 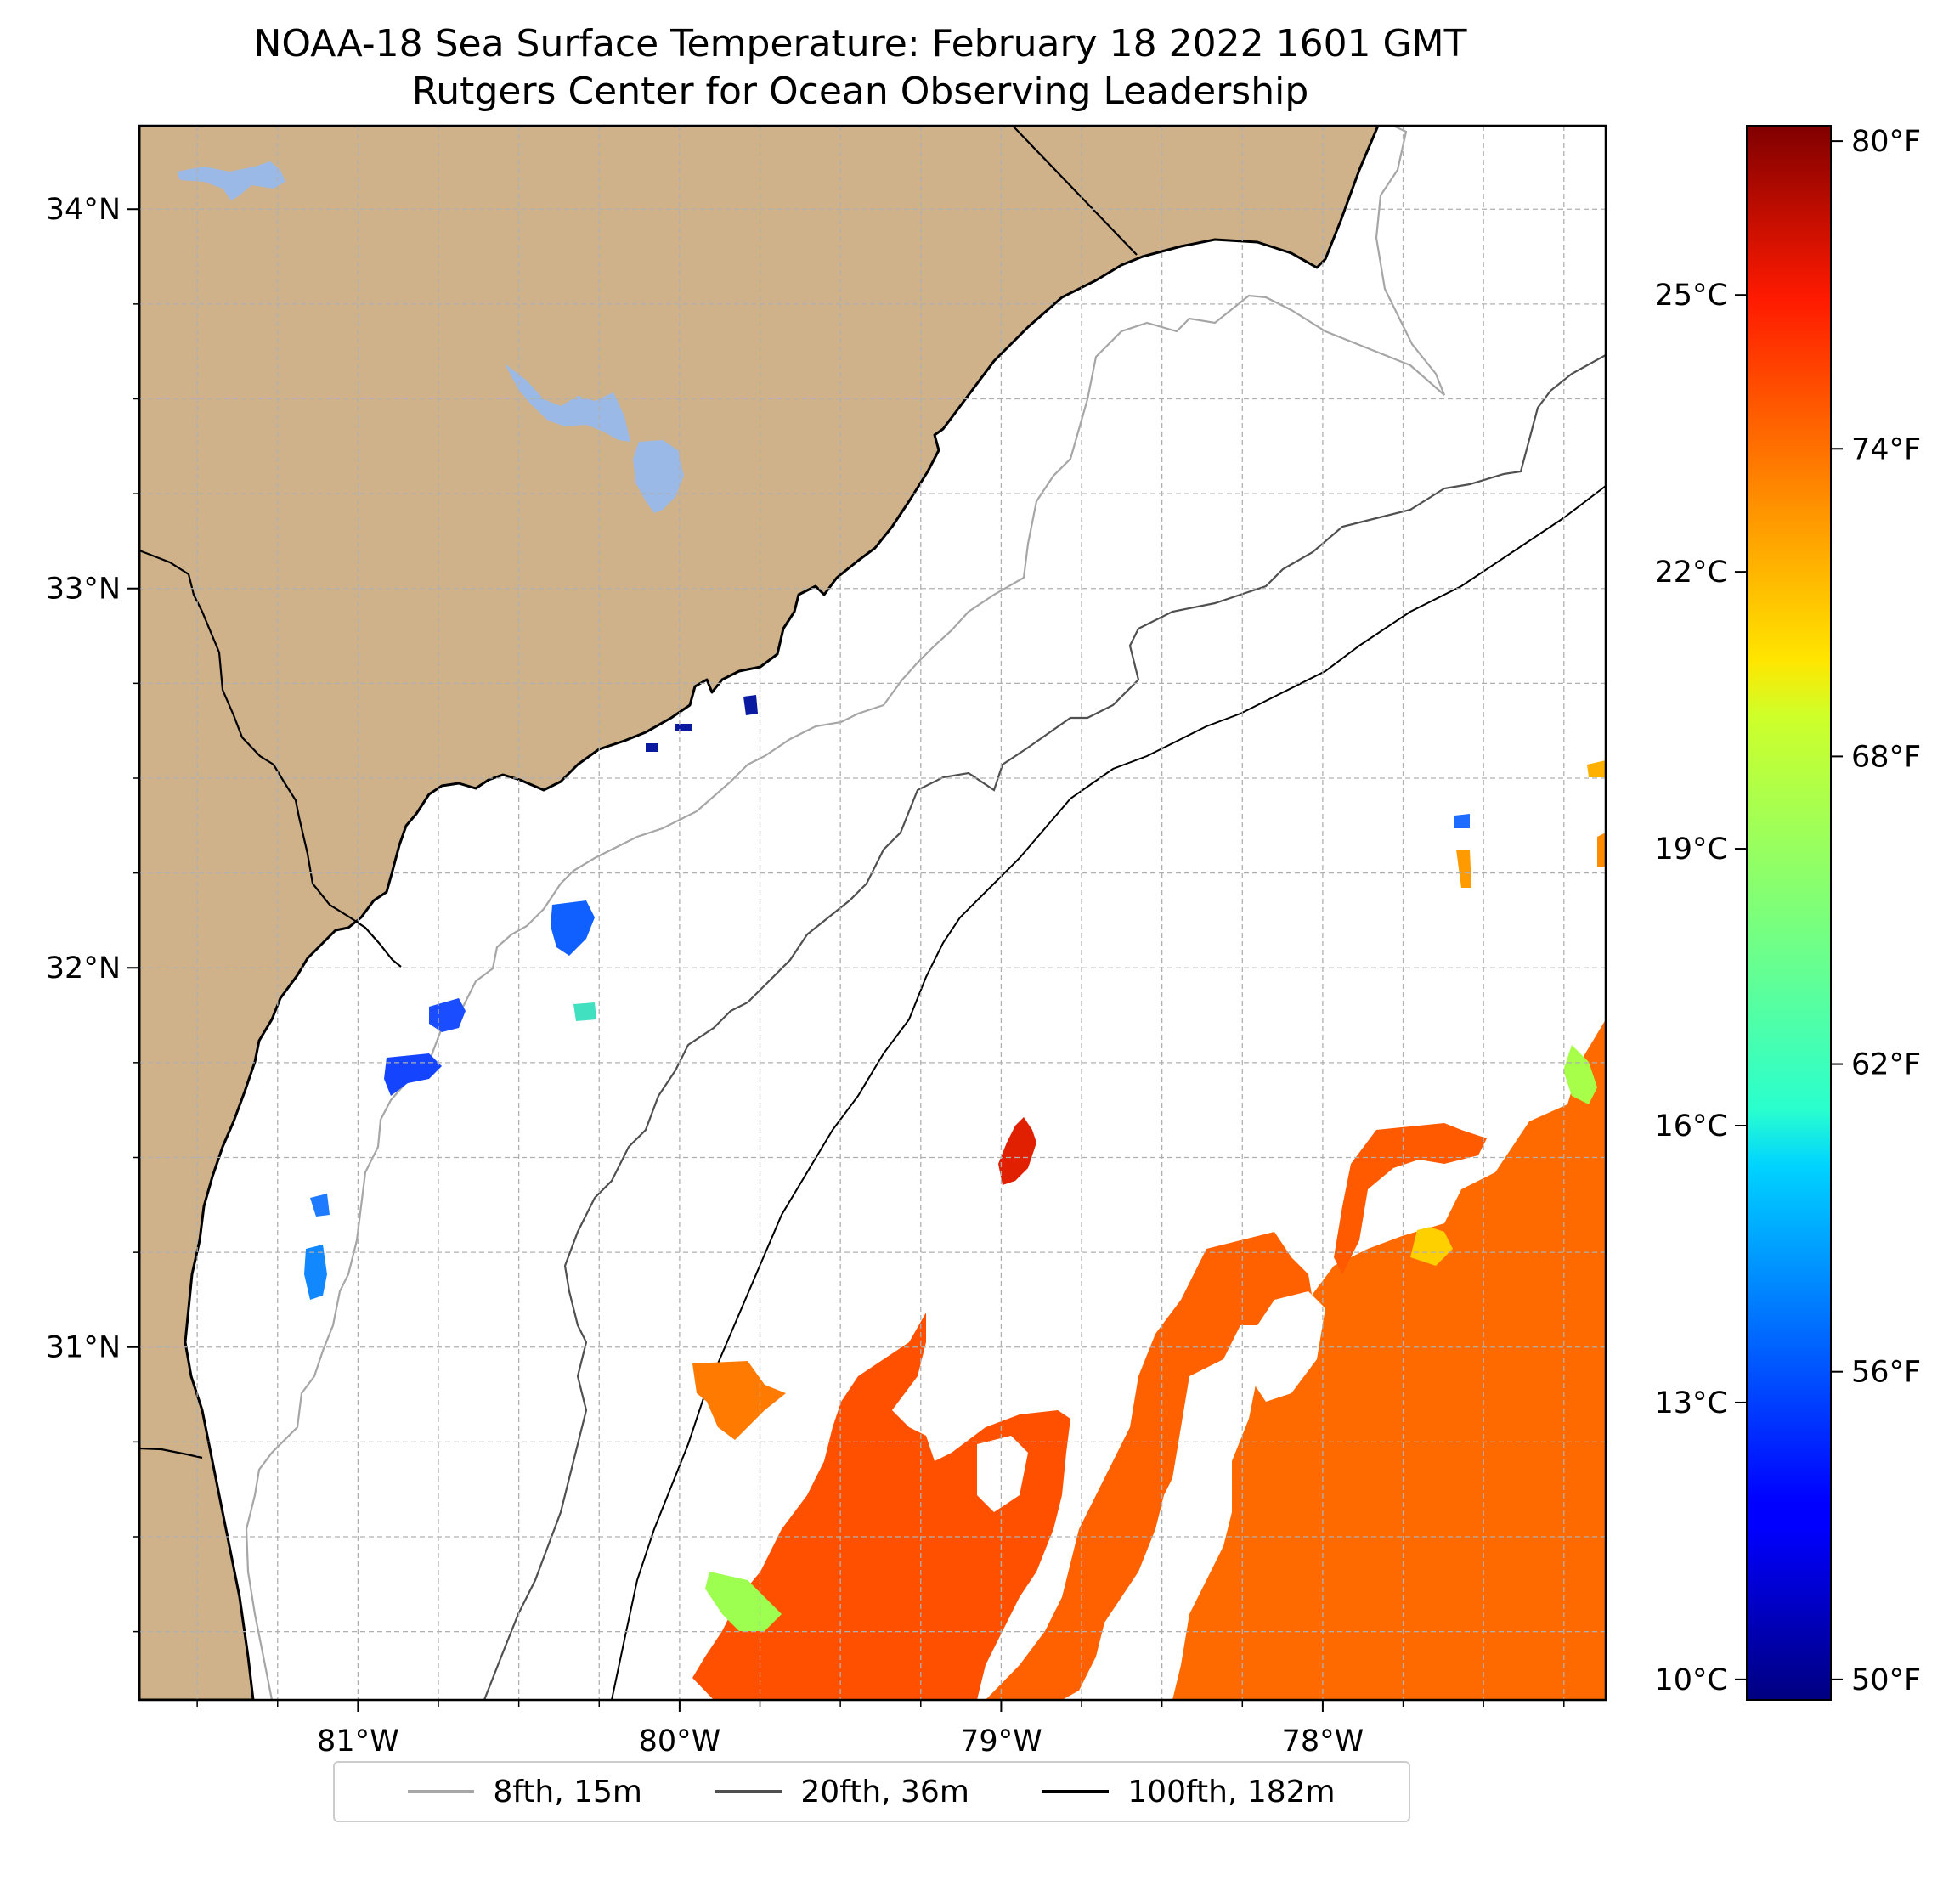 I want to click on sst-green-patch-east, so click(x=1580, y=1074).